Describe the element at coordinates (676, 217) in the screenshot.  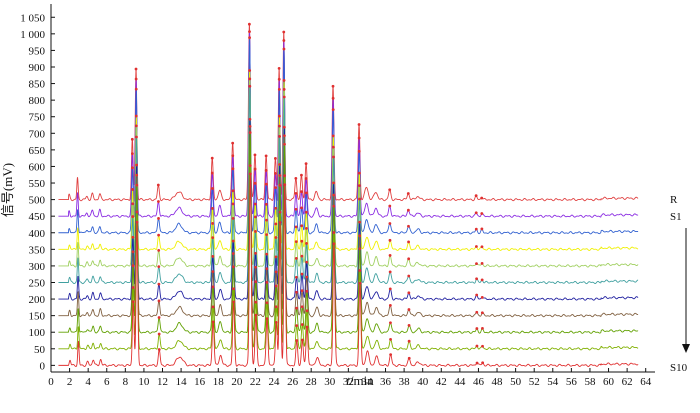
I see `trace-label-s1: S1` at that location.